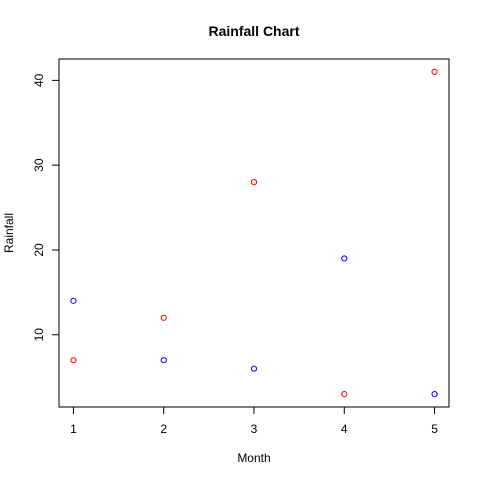 This screenshot has height=480, width=480. I want to click on y-axis-label: Rainfall, so click(9, 233).